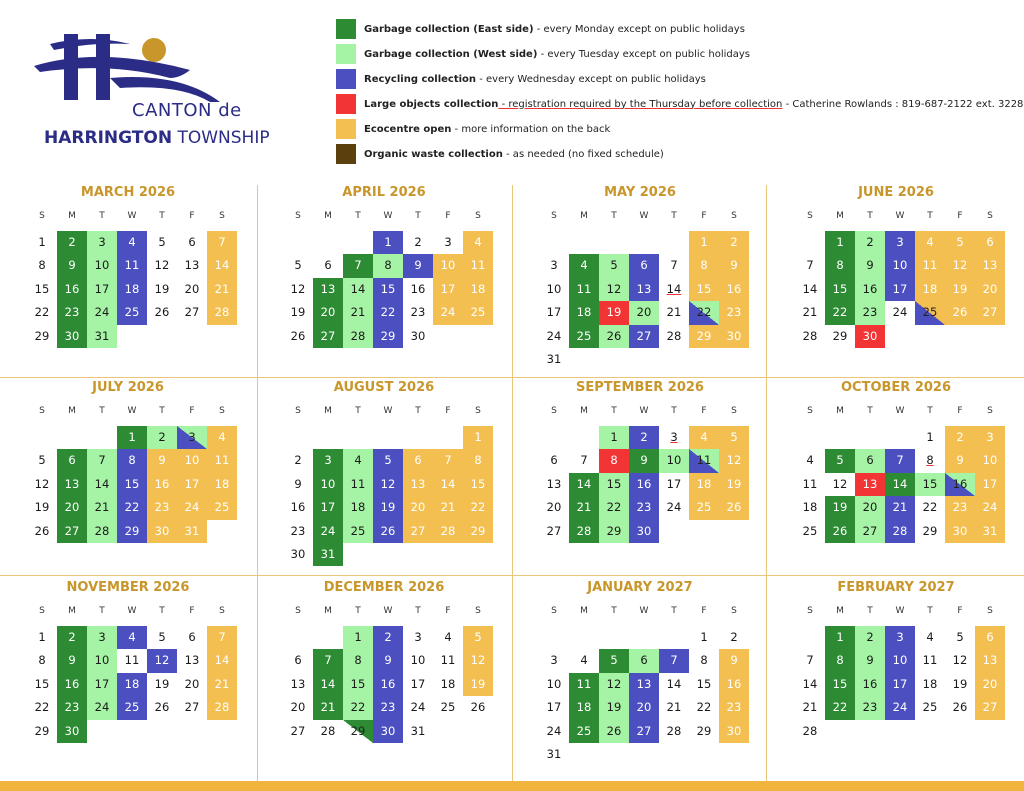 The height and width of the screenshot is (791, 1024). What do you see at coordinates (448, 531) in the screenshot?
I see `calendar-day: 28` at bounding box center [448, 531].